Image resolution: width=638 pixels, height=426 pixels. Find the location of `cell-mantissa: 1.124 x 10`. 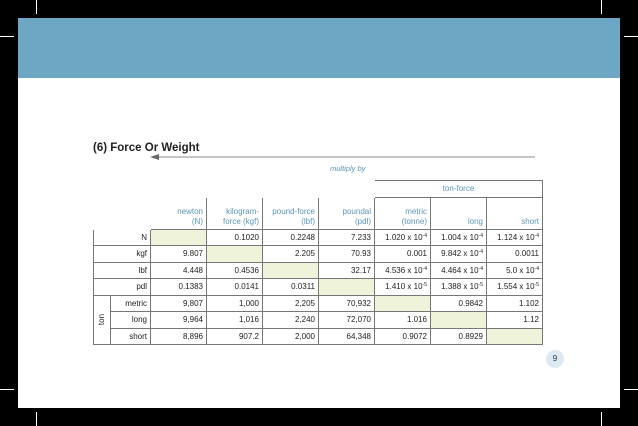

cell-mantissa: 1.124 x 10 is located at coordinates (516, 237).